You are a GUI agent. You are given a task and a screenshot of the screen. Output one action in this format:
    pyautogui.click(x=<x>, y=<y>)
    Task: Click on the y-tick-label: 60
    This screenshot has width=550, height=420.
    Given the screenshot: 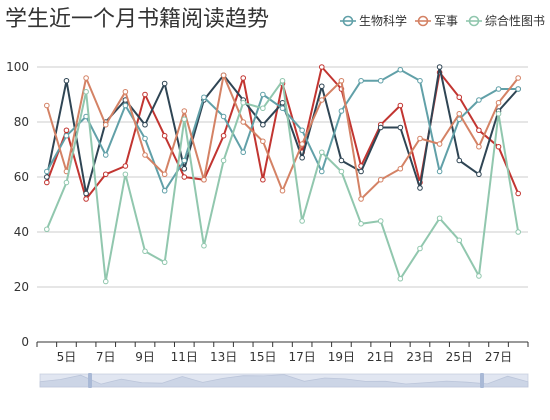 What is the action you would take?
    pyautogui.click(x=21, y=177)
    